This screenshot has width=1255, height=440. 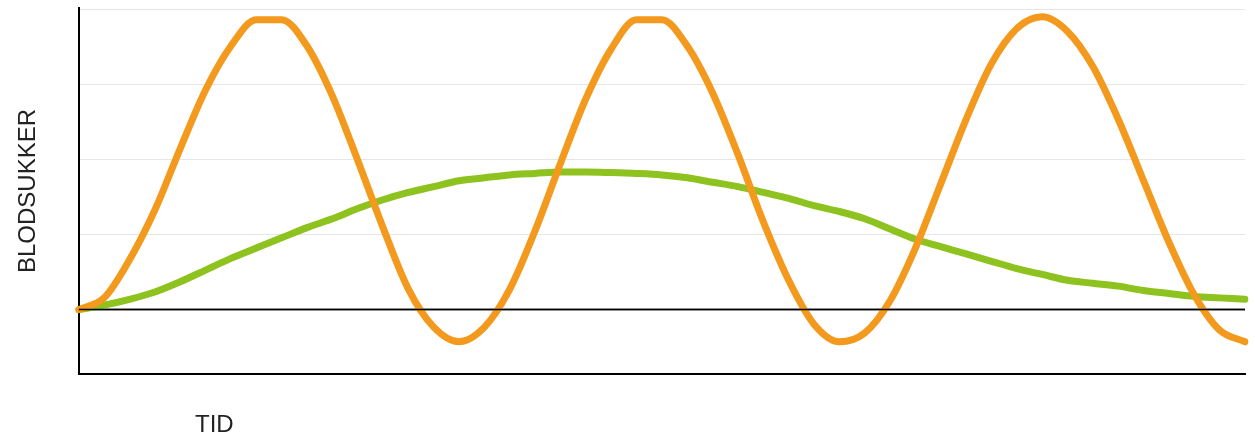 I want to click on x-axis-title: TID, so click(x=214, y=424).